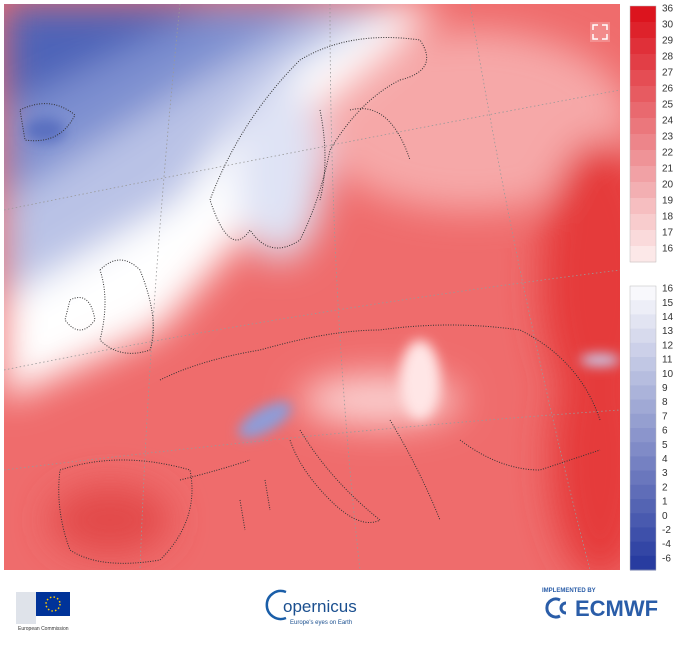 The height and width of the screenshot is (649, 700). I want to click on colorbar-label: 23, so click(668, 137).